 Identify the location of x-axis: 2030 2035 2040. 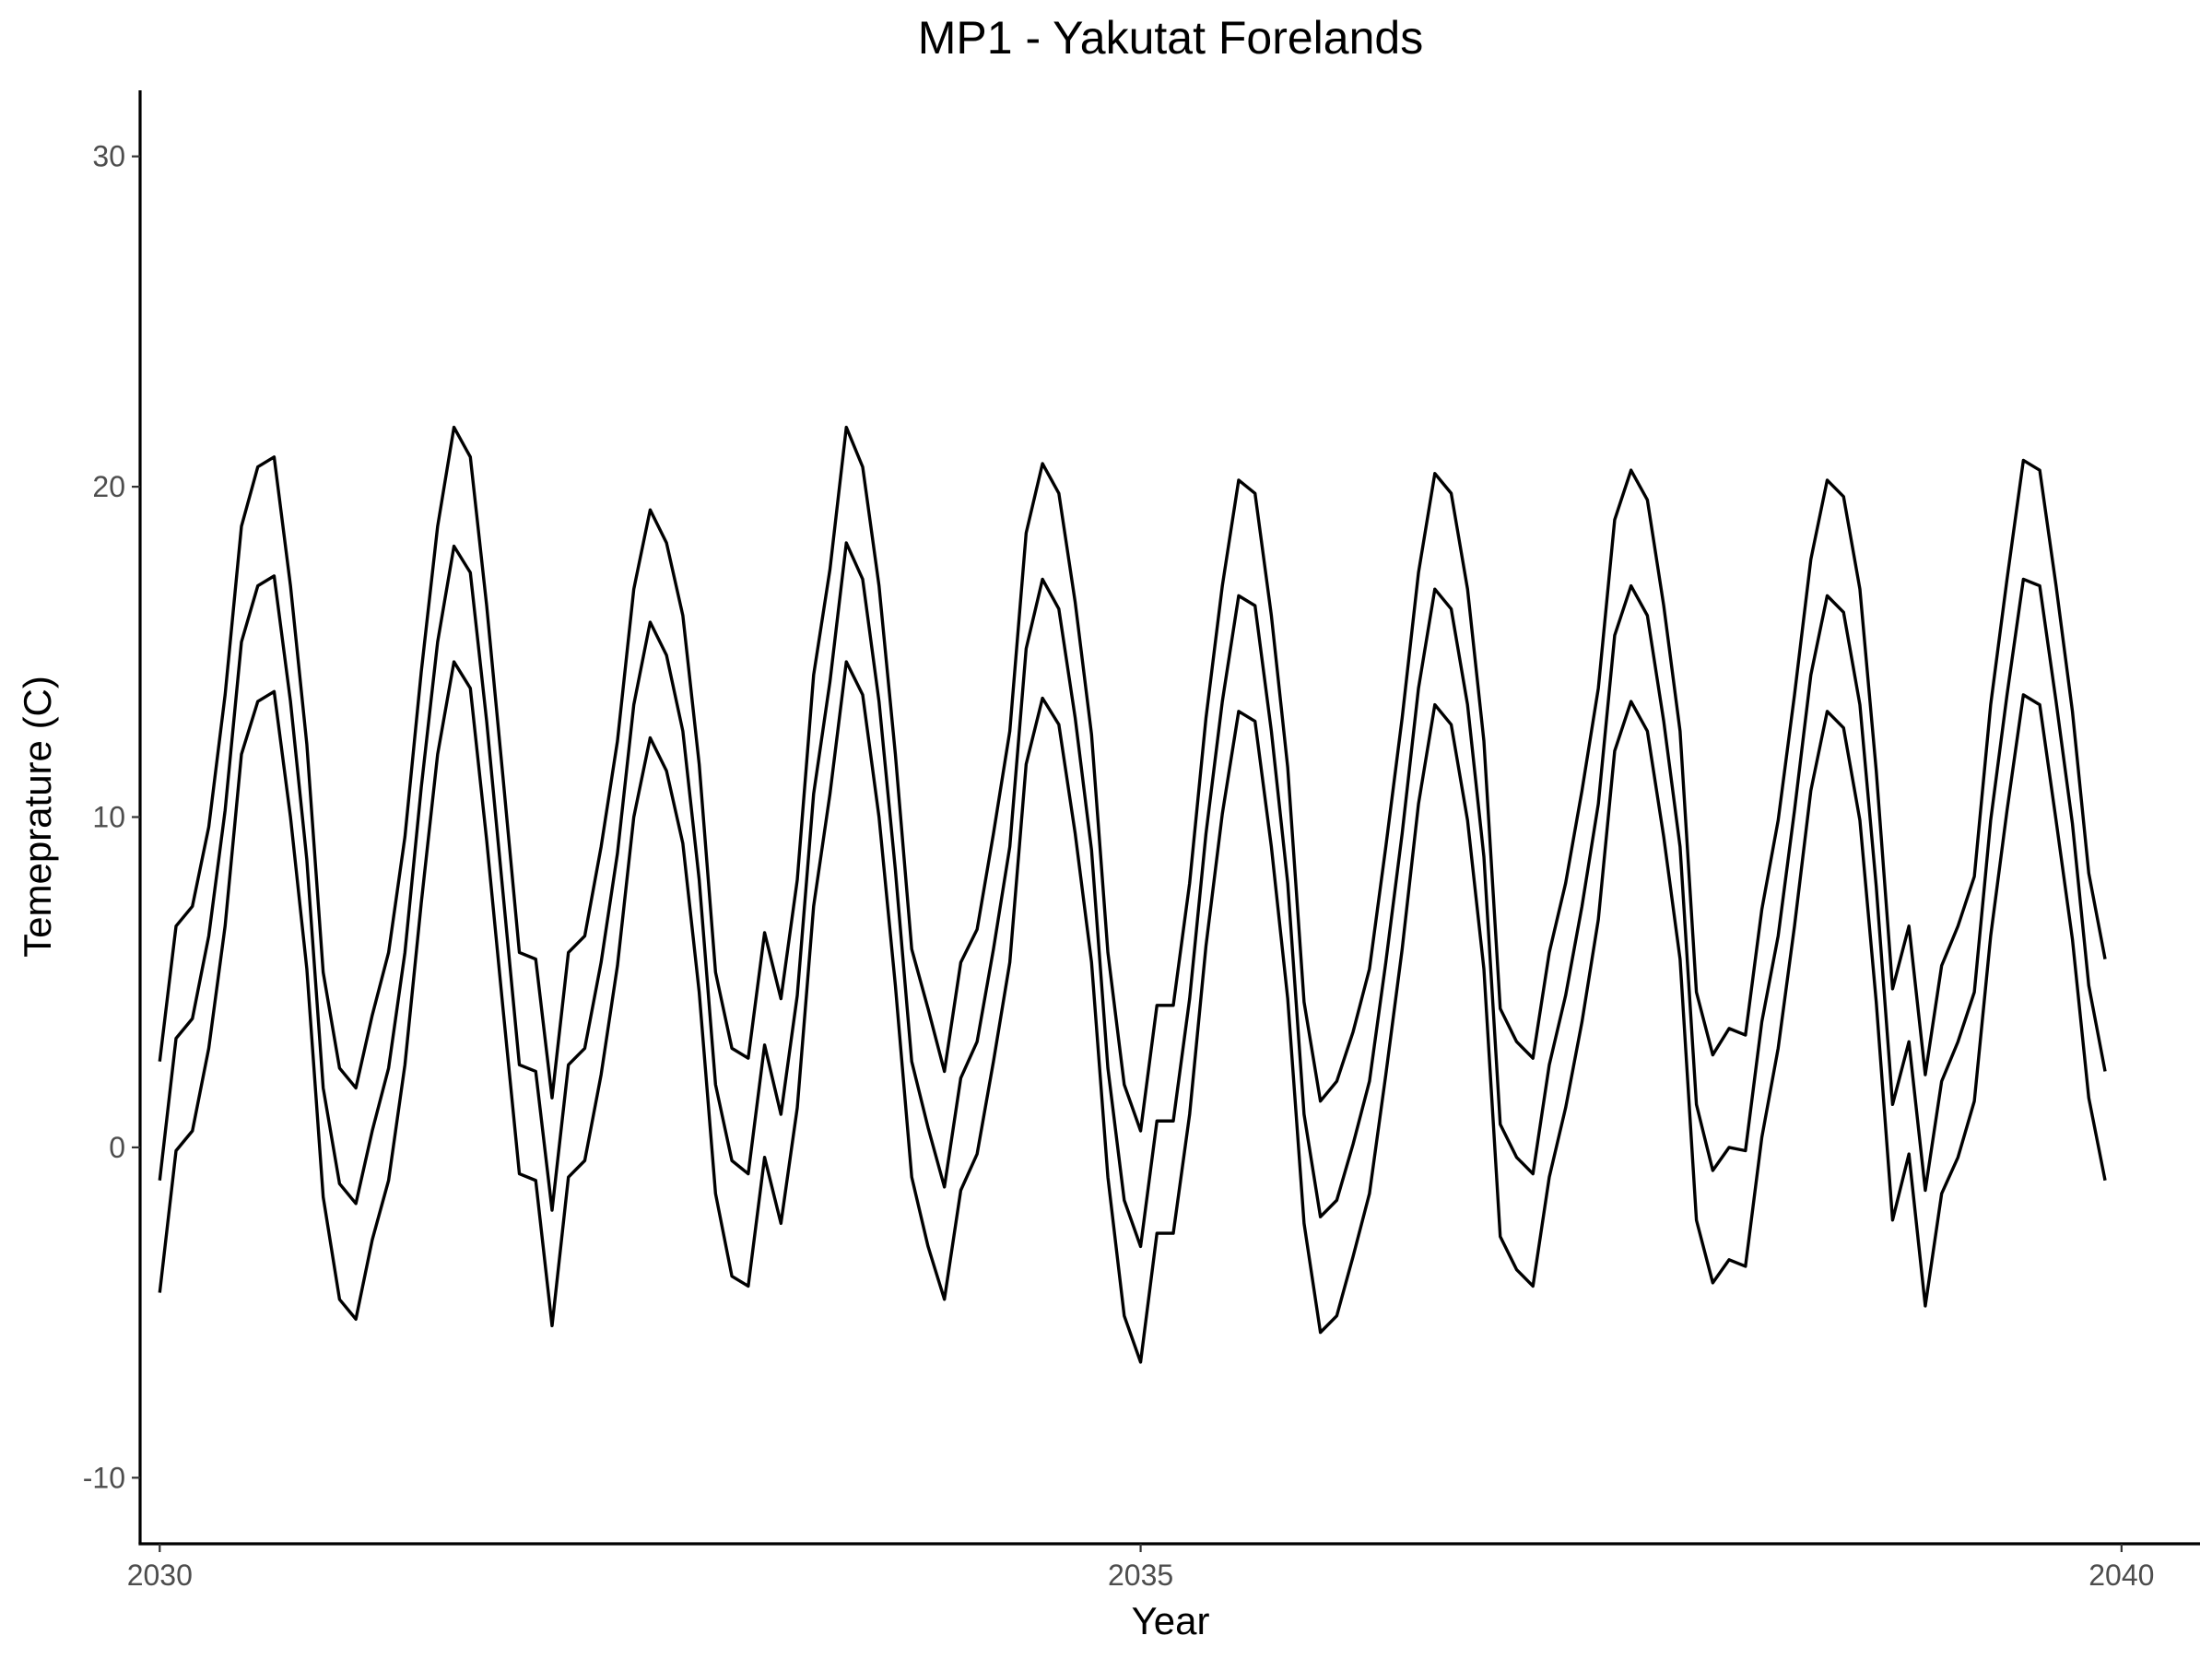
(1140, 1568).